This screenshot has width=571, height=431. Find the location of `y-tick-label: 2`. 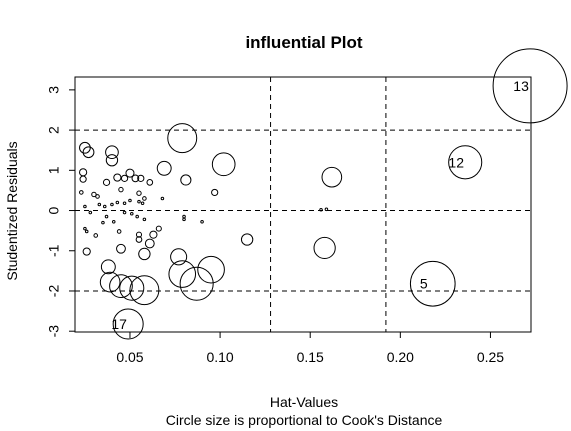

y-tick-label: 2 is located at coordinates (54, 130).